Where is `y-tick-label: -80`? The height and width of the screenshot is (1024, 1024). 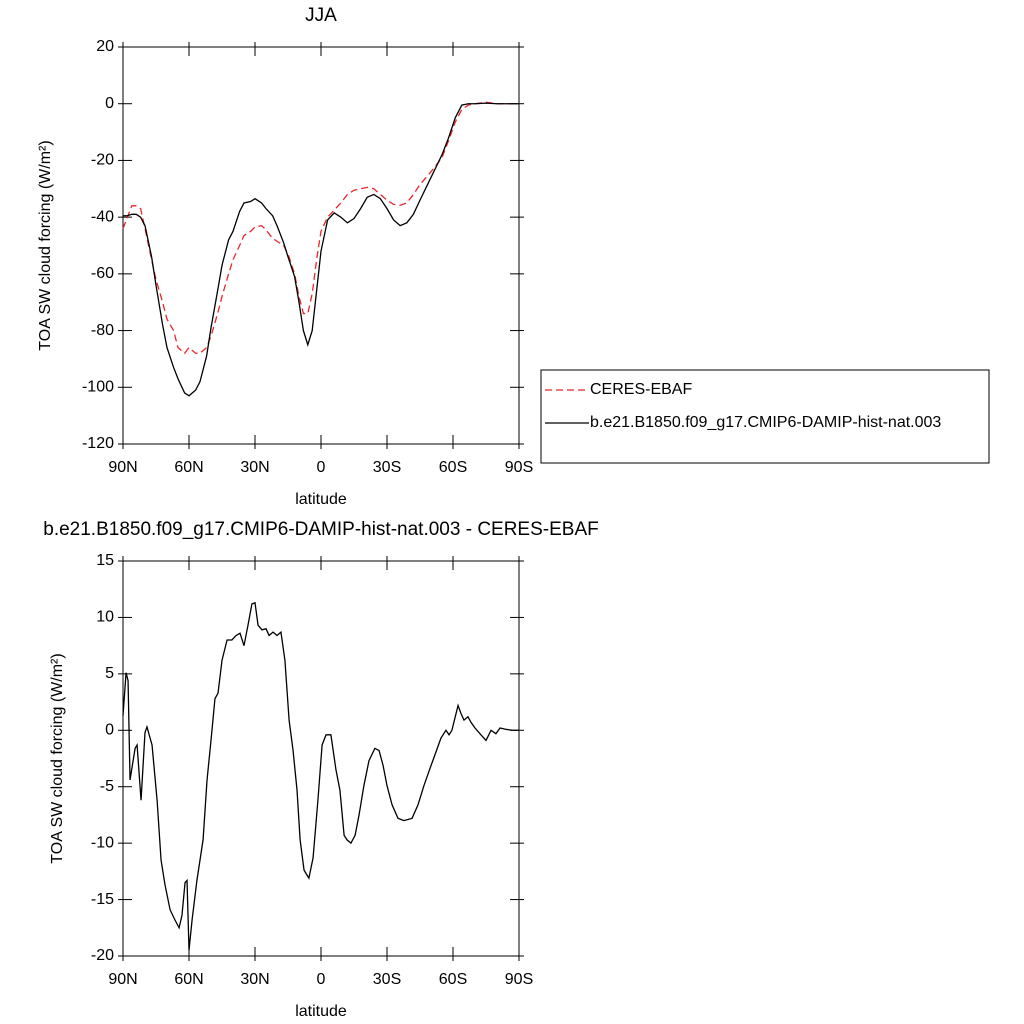 y-tick-label: -80 is located at coordinates (102, 330).